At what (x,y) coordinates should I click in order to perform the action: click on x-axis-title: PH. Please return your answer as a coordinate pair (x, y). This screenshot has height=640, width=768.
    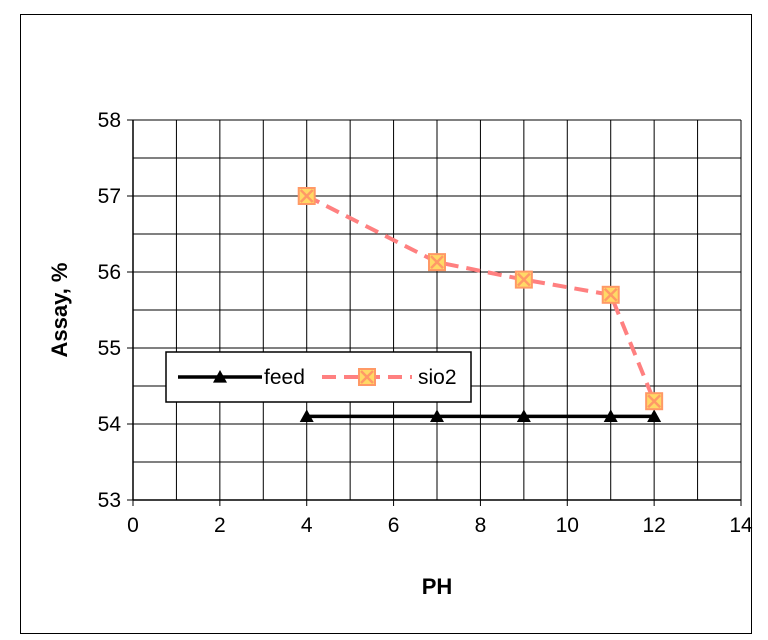
    Looking at the image, I should click on (437, 586).